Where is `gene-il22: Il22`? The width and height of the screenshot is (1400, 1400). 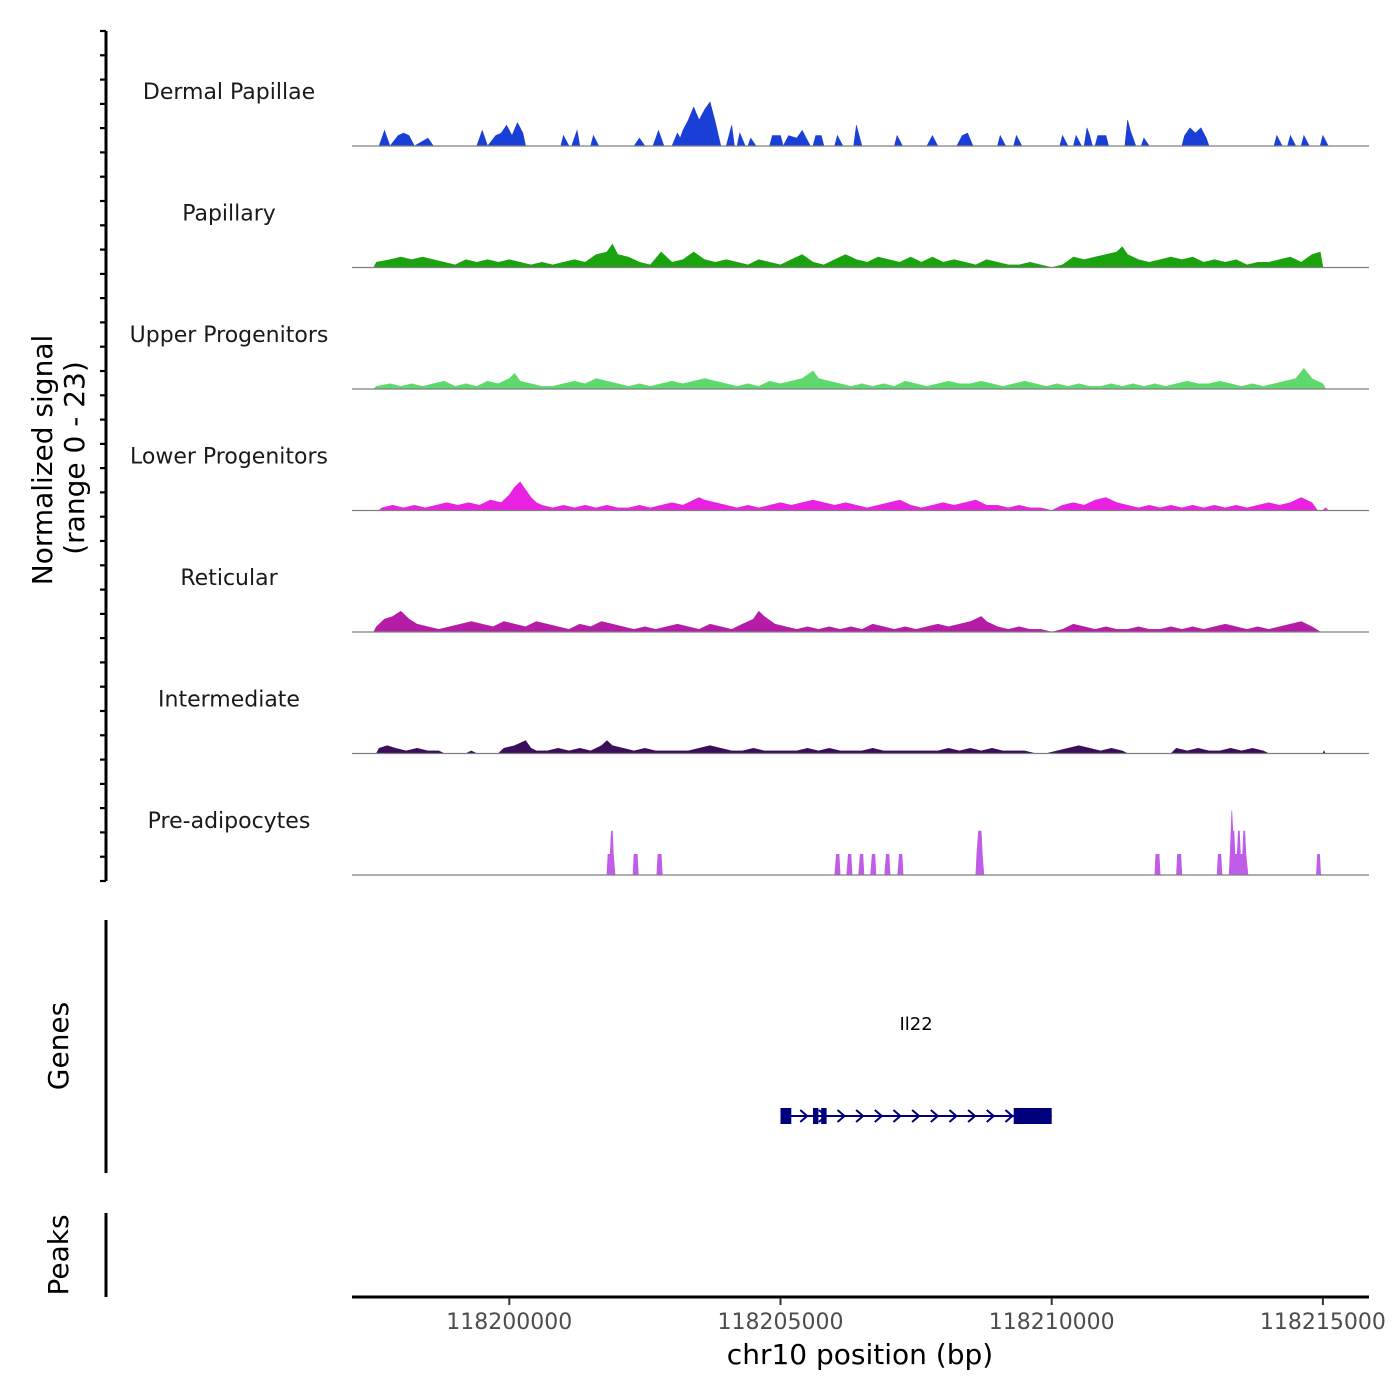 gene-il22: Il22 is located at coordinates (916, 1069).